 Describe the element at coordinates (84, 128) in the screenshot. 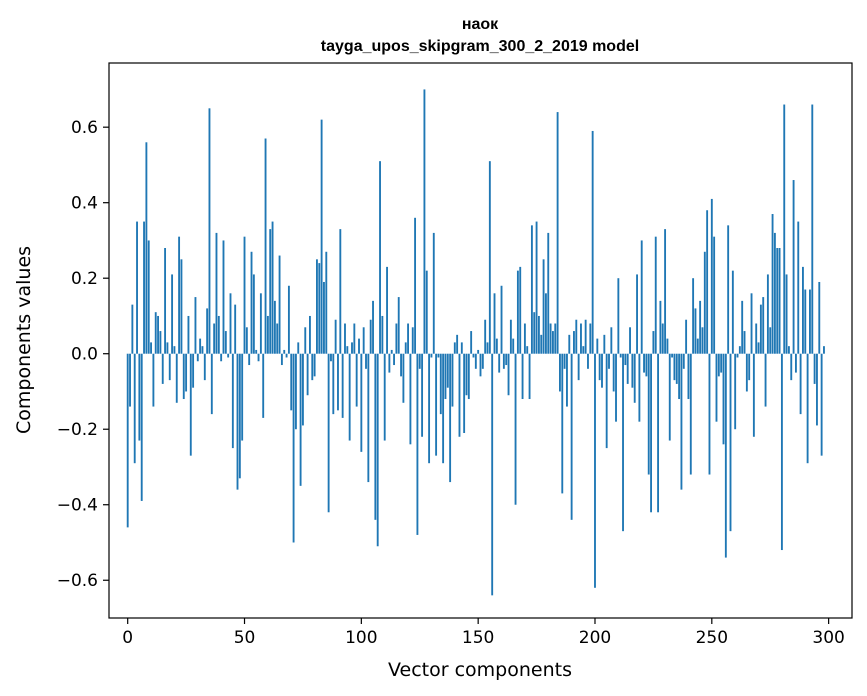

I see `y-tick-label: 0.6` at that location.